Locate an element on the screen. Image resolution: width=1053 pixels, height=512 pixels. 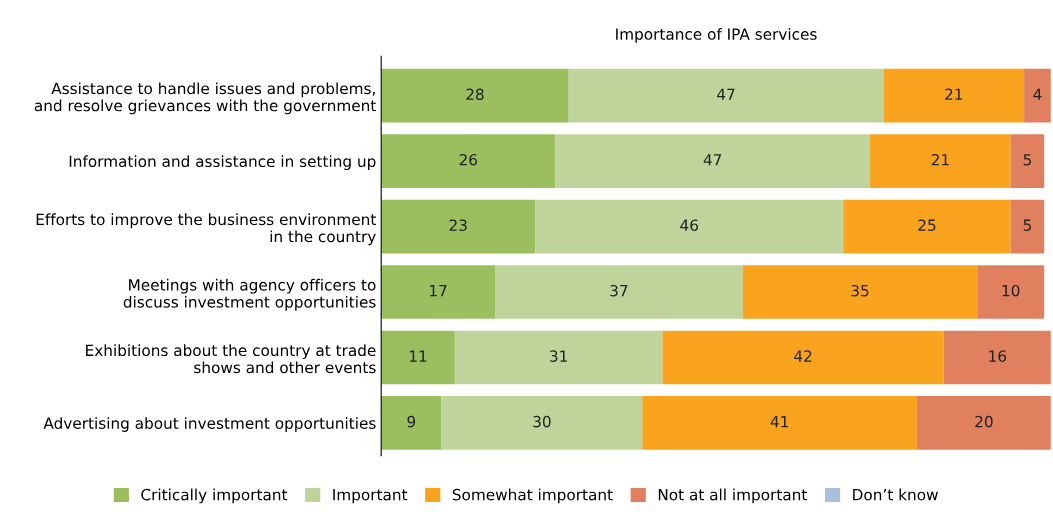
legend-label: Important is located at coordinates (370, 496).